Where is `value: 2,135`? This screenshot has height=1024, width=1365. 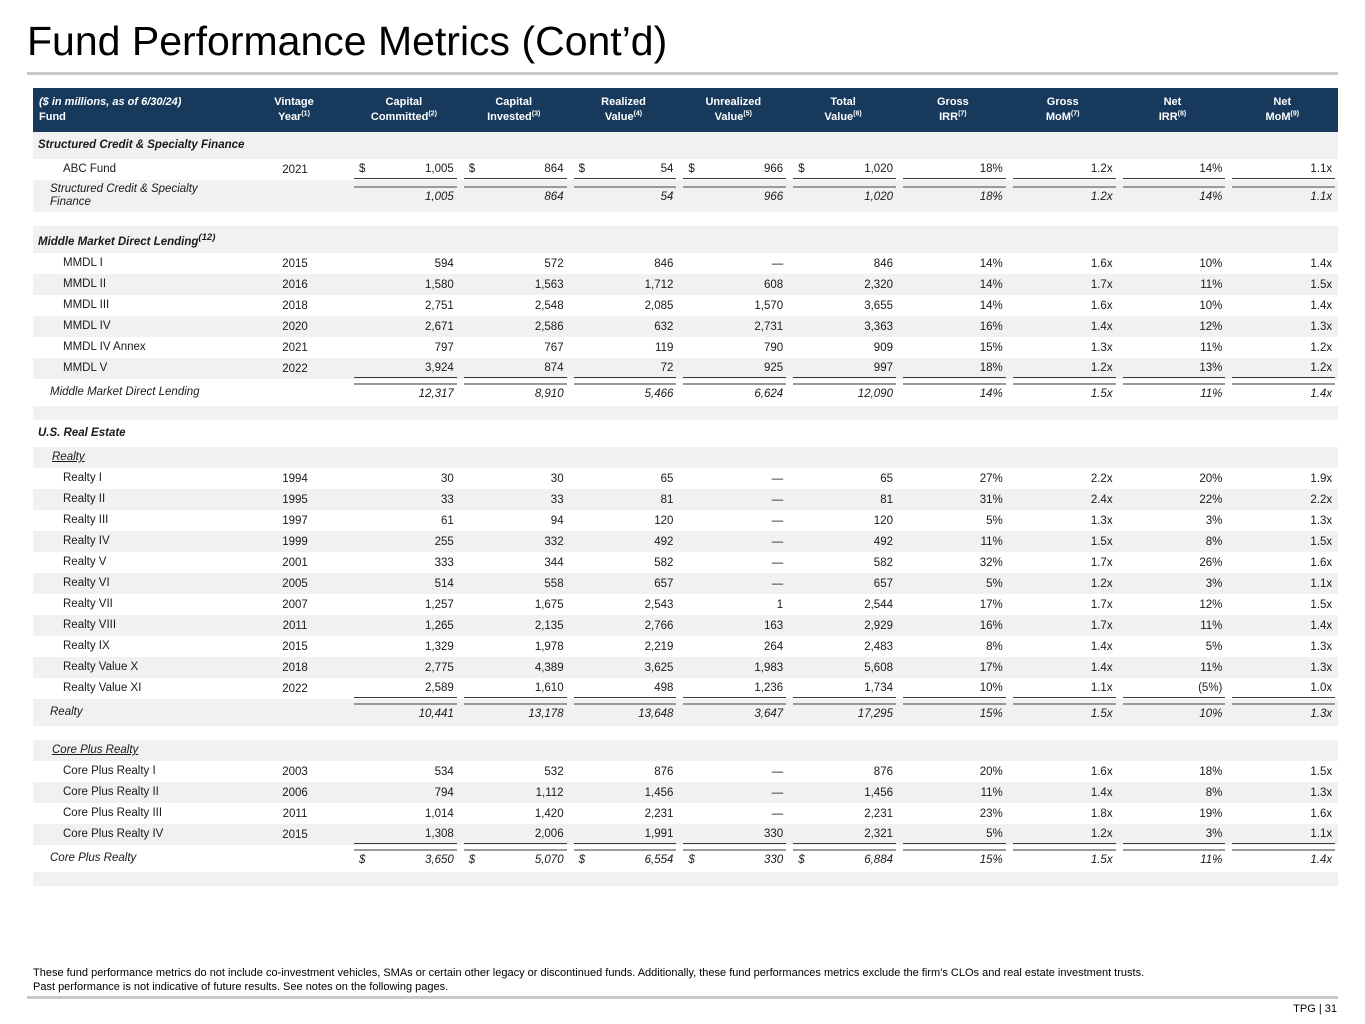
value: 2,135 is located at coordinates (549, 625).